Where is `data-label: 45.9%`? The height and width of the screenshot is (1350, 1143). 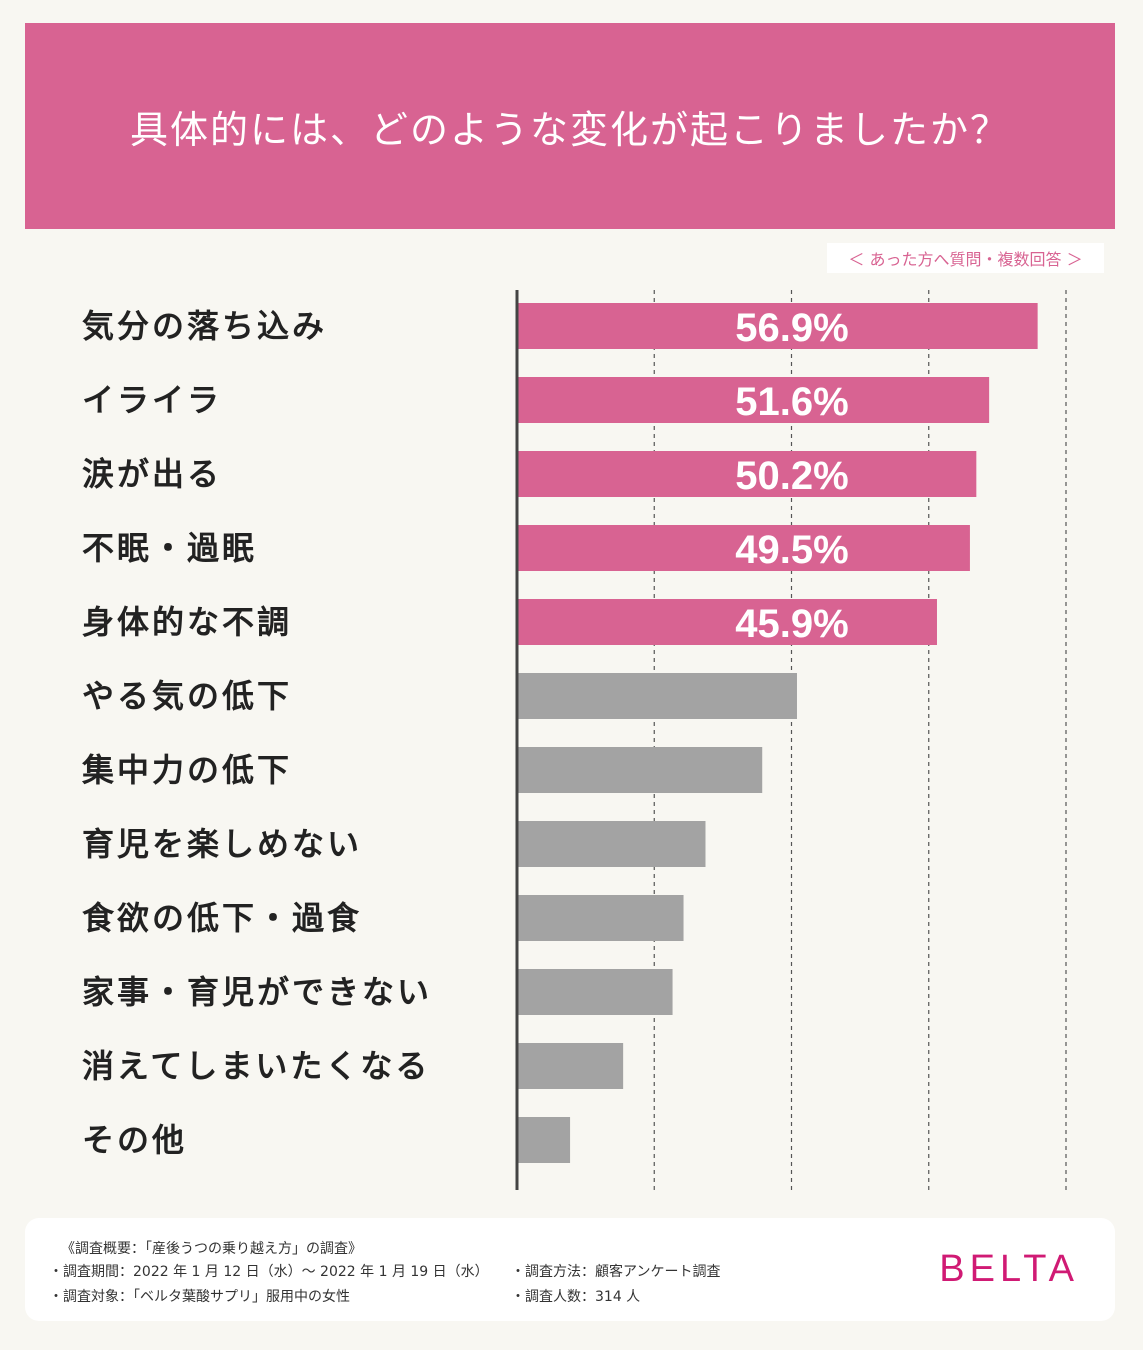 data-label: 45.9% is located at coordinates (791, 624).